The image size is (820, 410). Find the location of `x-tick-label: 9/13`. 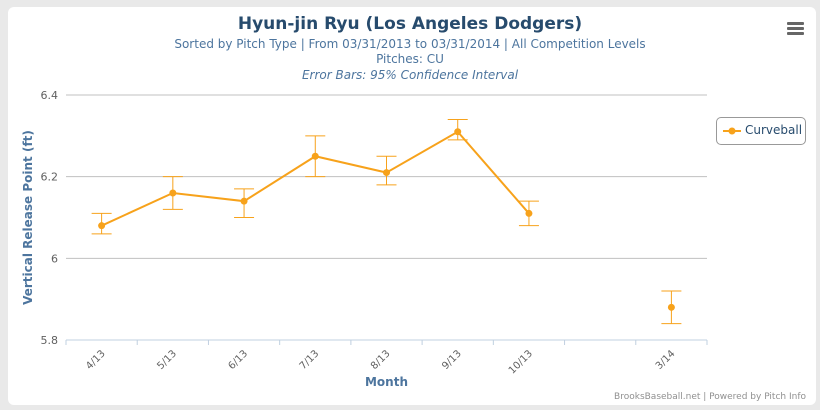

x-tick-label: 9/13 is located at coordinates (452, 360).